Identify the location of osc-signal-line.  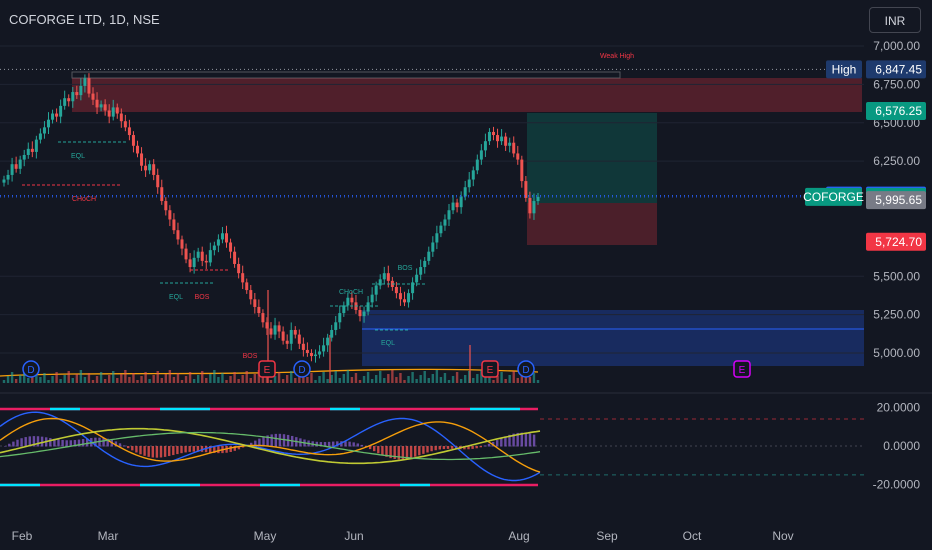
(270, 445).